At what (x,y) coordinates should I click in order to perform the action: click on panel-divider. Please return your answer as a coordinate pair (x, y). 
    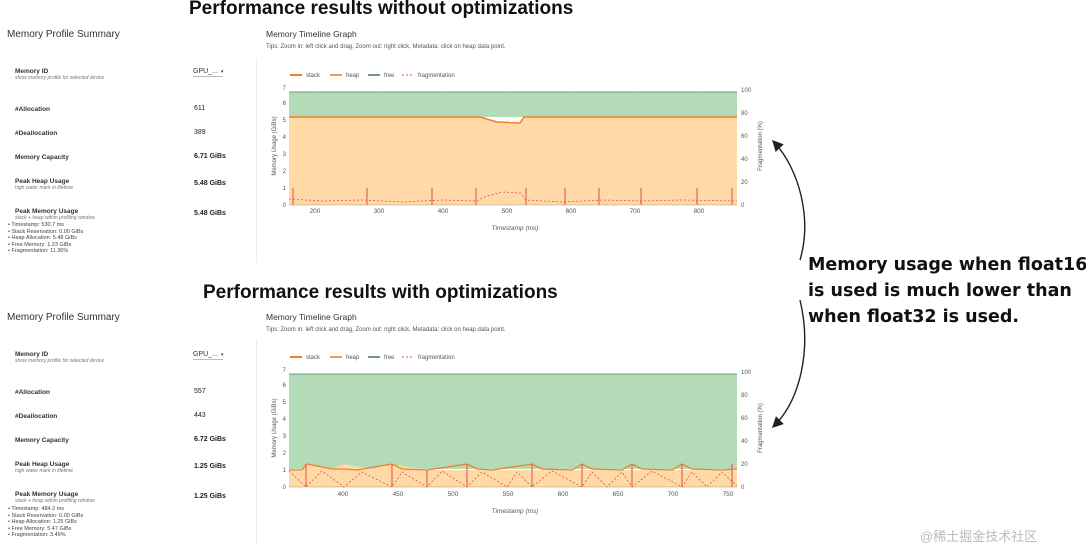
    Looking at the image, I should click on (256, 160).